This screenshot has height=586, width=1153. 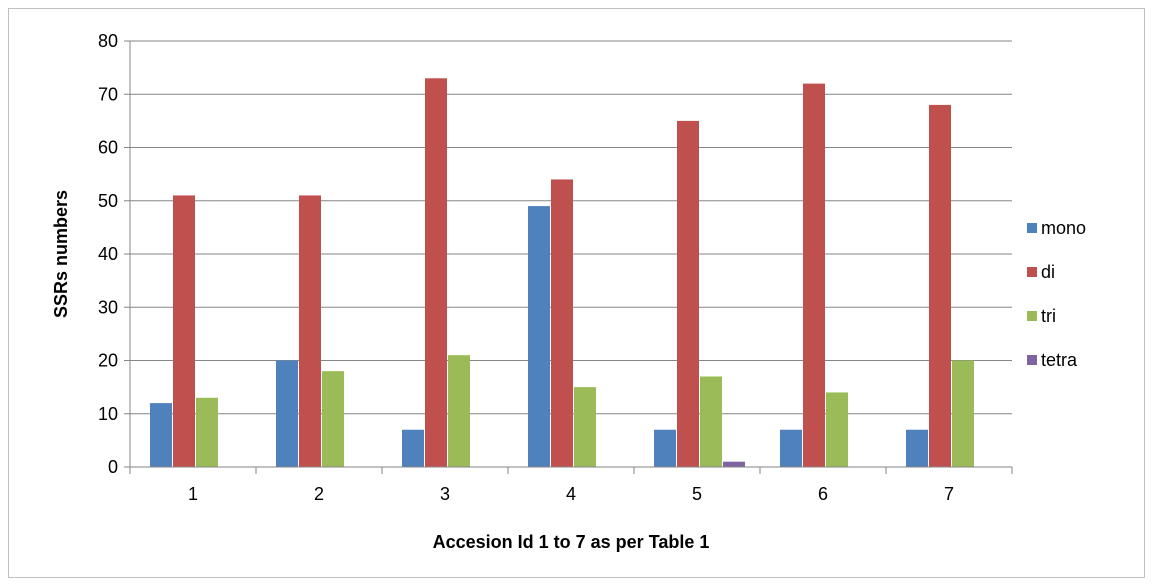 I want to click on x-axis-title: Accesion Id 1 to 7 as per Table 1, so click(x=571, y=542).